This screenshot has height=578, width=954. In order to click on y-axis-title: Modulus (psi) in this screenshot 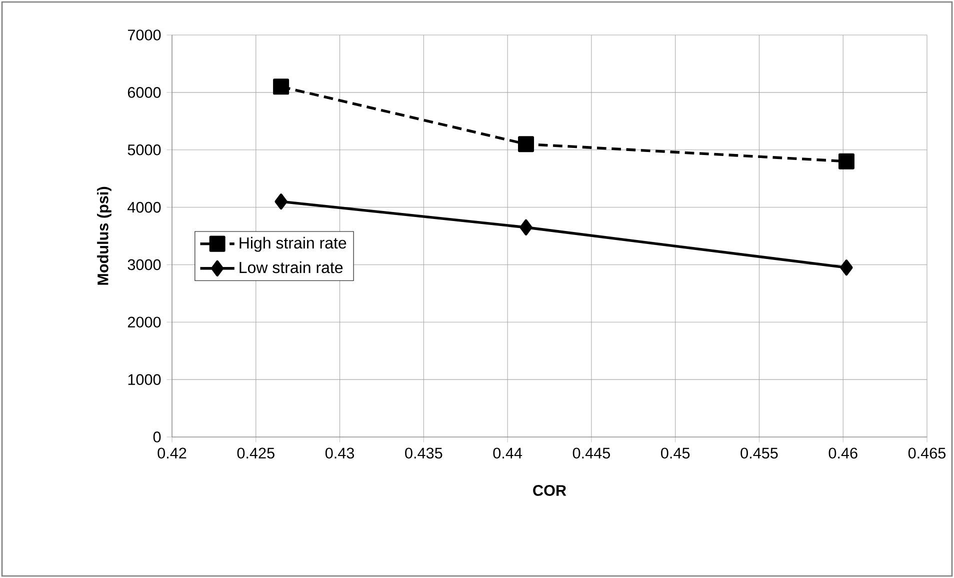, I will do `click(104, 235)`.